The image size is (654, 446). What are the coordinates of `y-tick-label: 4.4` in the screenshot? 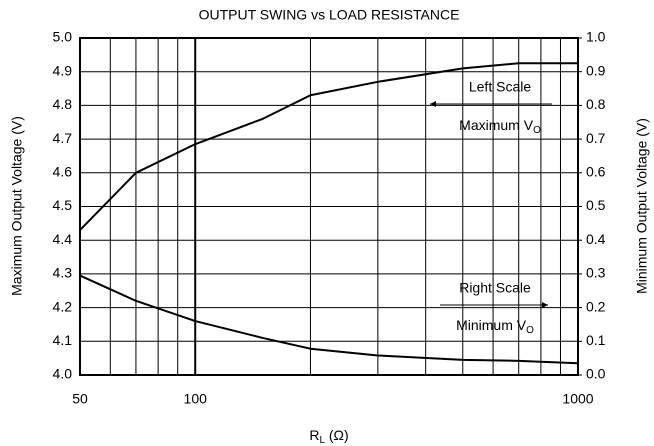 It's located at (63, 239).